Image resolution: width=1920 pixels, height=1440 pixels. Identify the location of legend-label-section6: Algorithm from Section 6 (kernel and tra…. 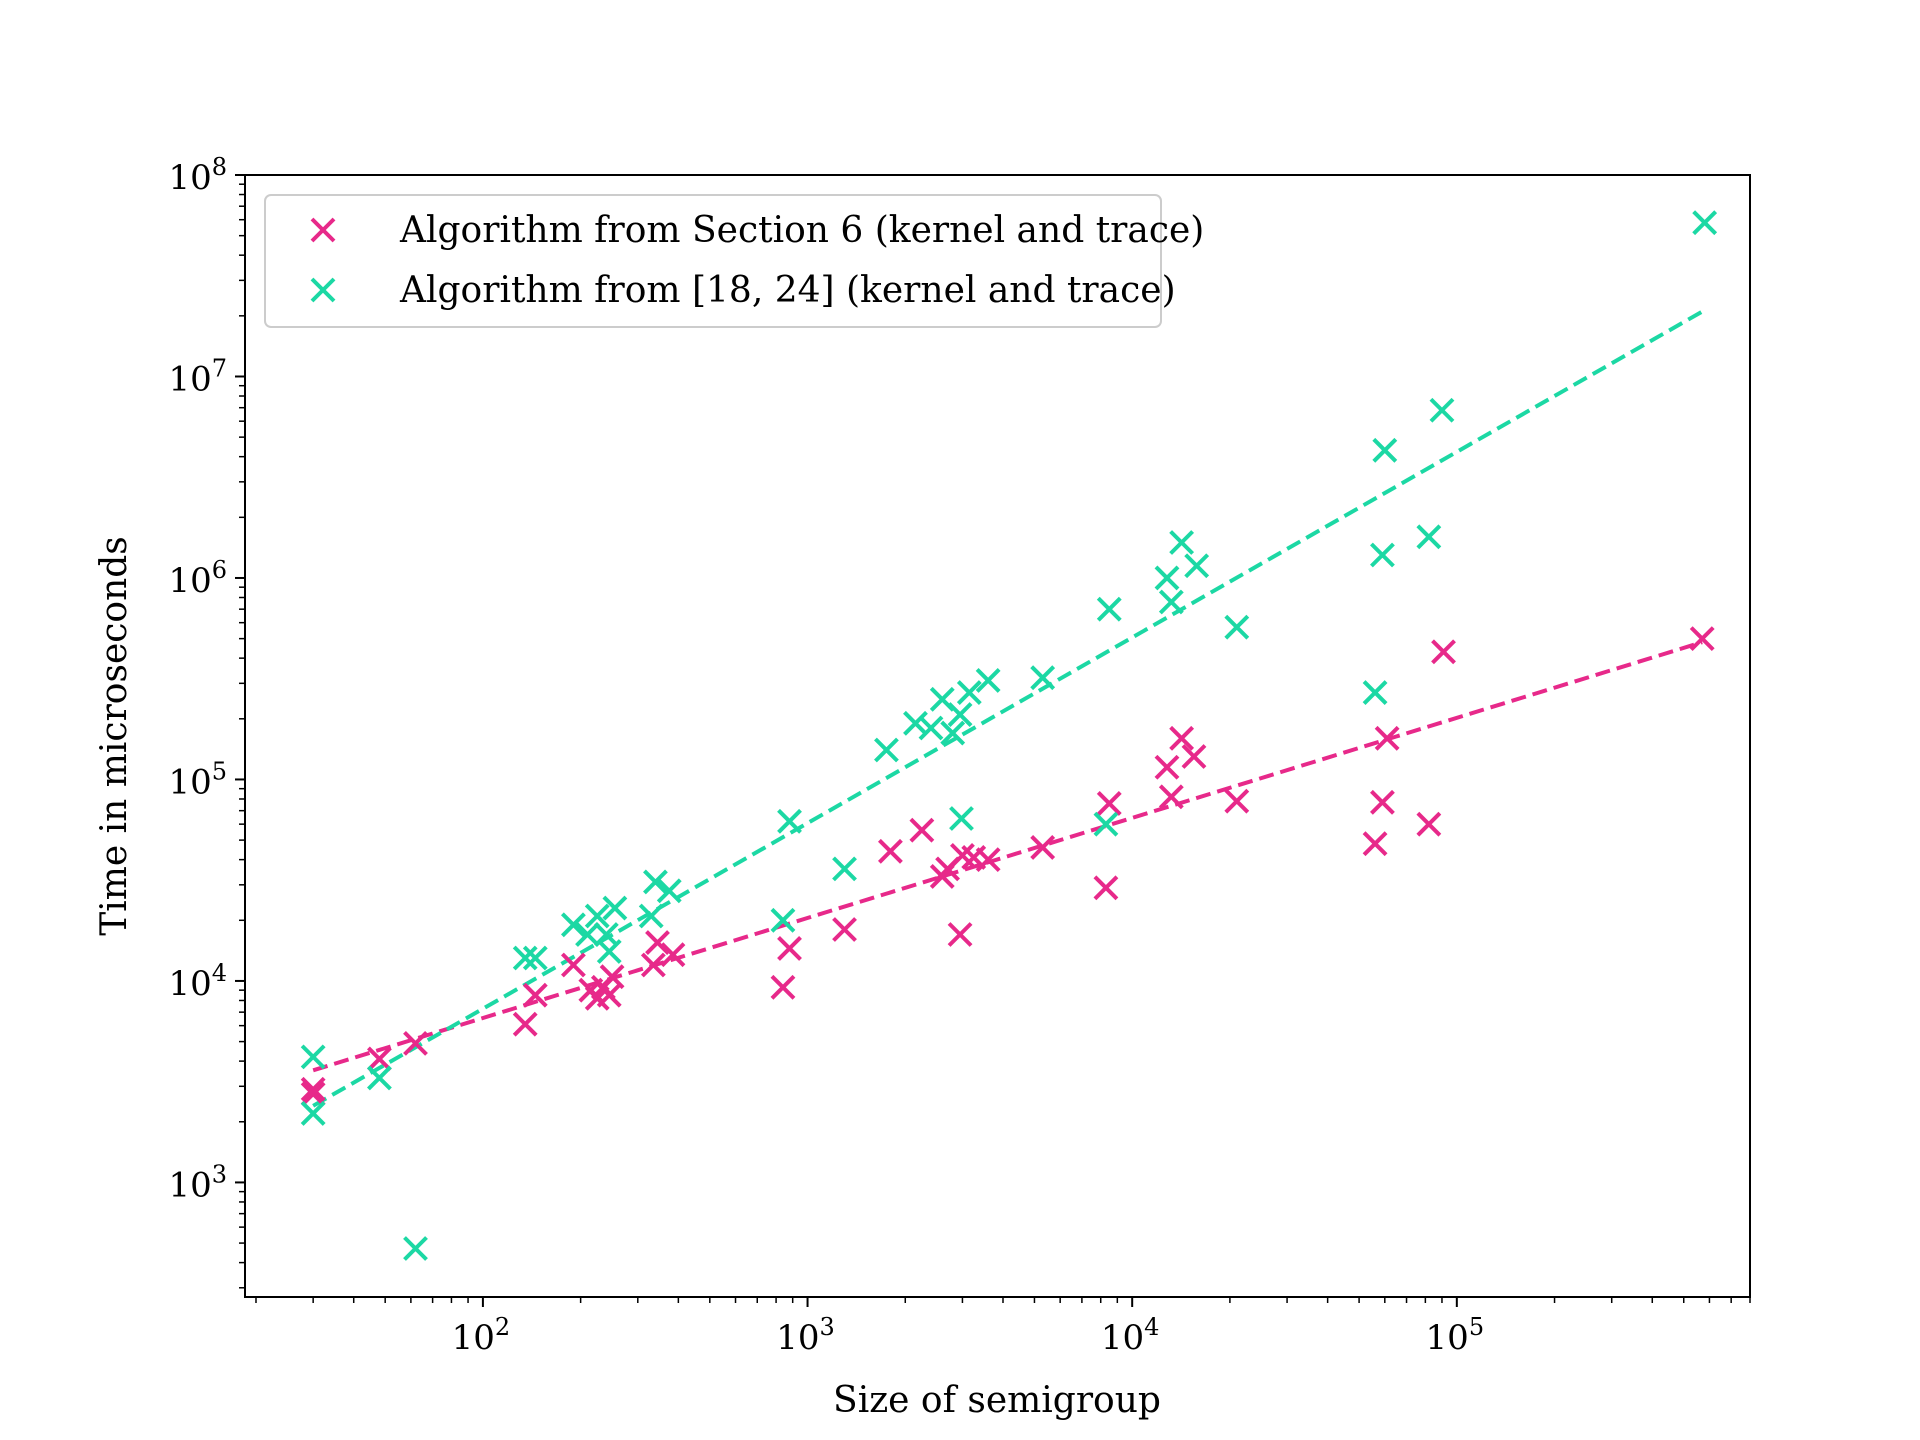
(801, 230).